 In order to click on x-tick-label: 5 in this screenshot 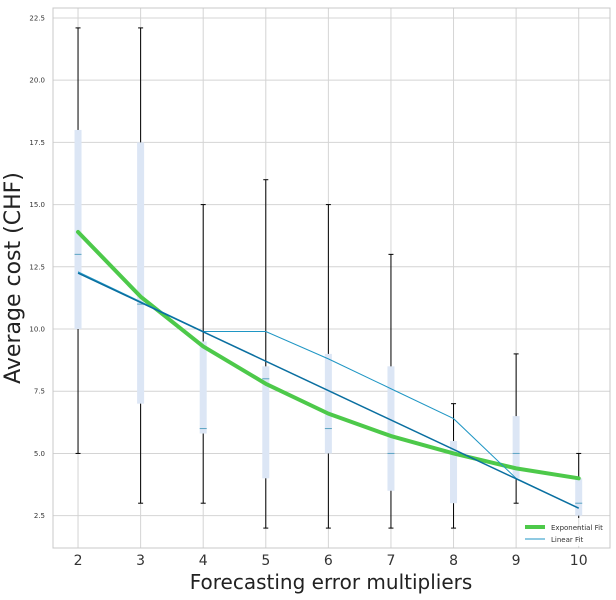, I will do `click(265, 561)`.